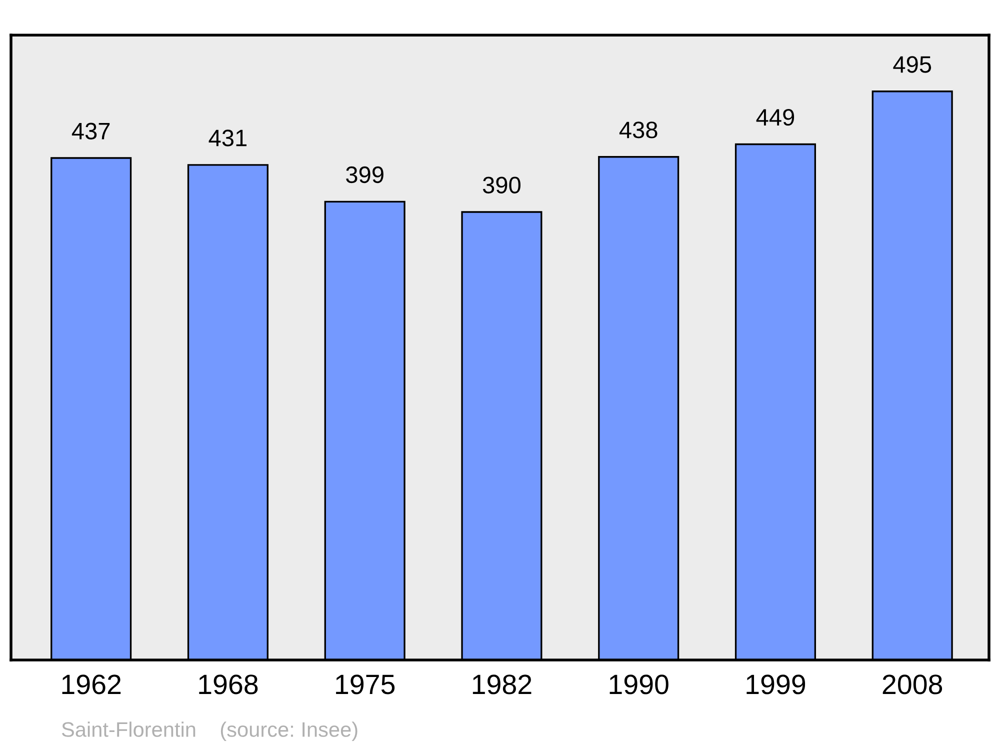 This screenshot has width=1000, height=747. I want to click on x-tick-label: 2008, so click(912, 684).